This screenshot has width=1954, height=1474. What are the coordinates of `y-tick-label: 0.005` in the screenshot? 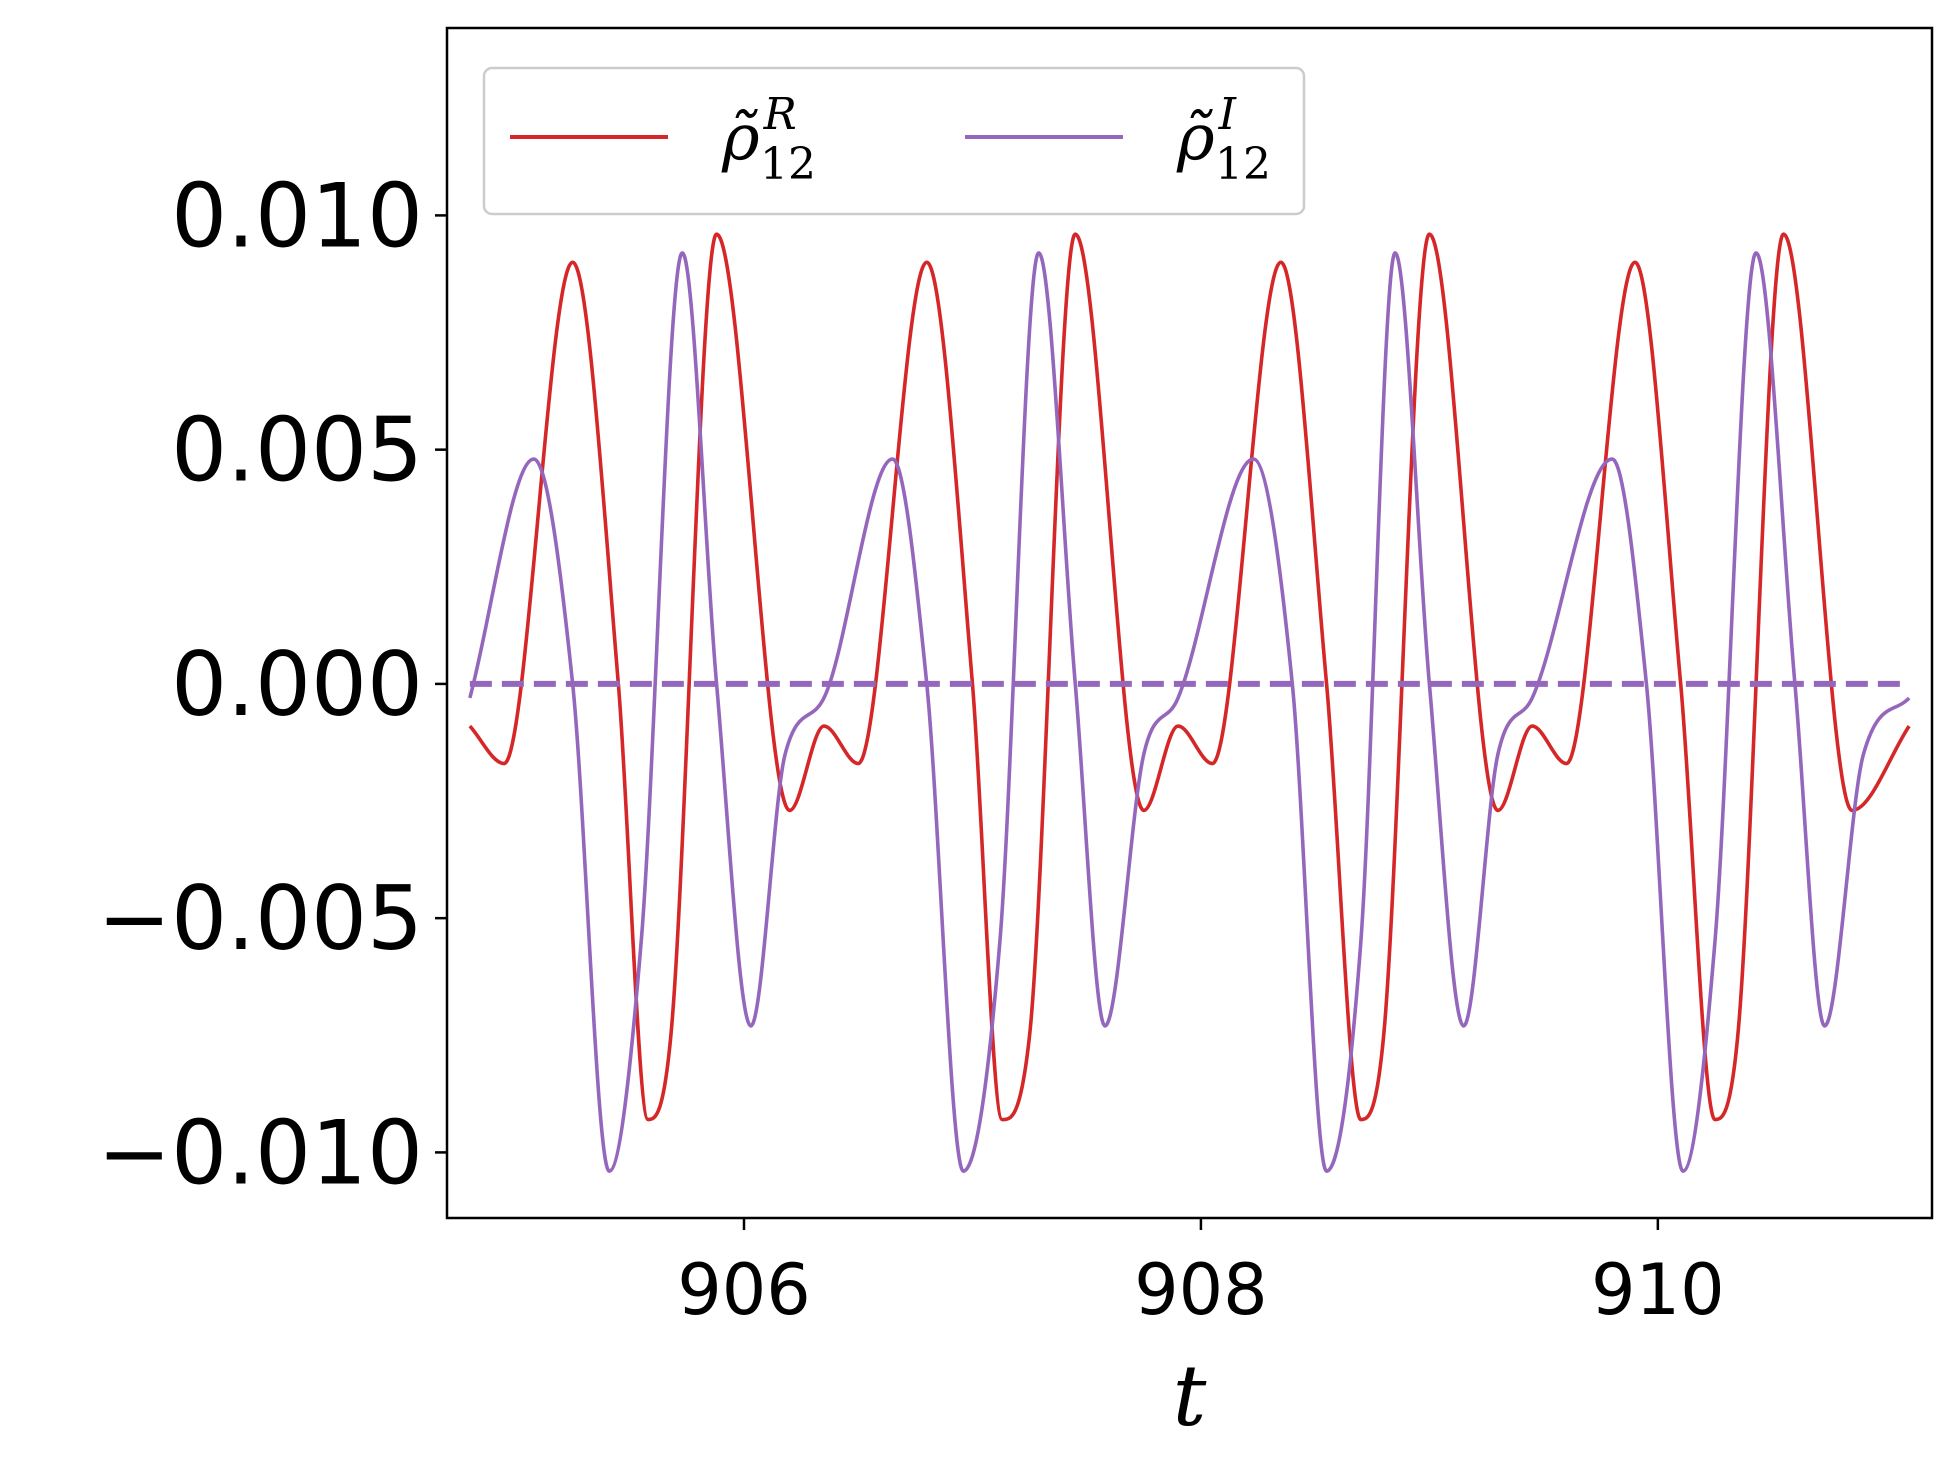 It's located at (297, 450).